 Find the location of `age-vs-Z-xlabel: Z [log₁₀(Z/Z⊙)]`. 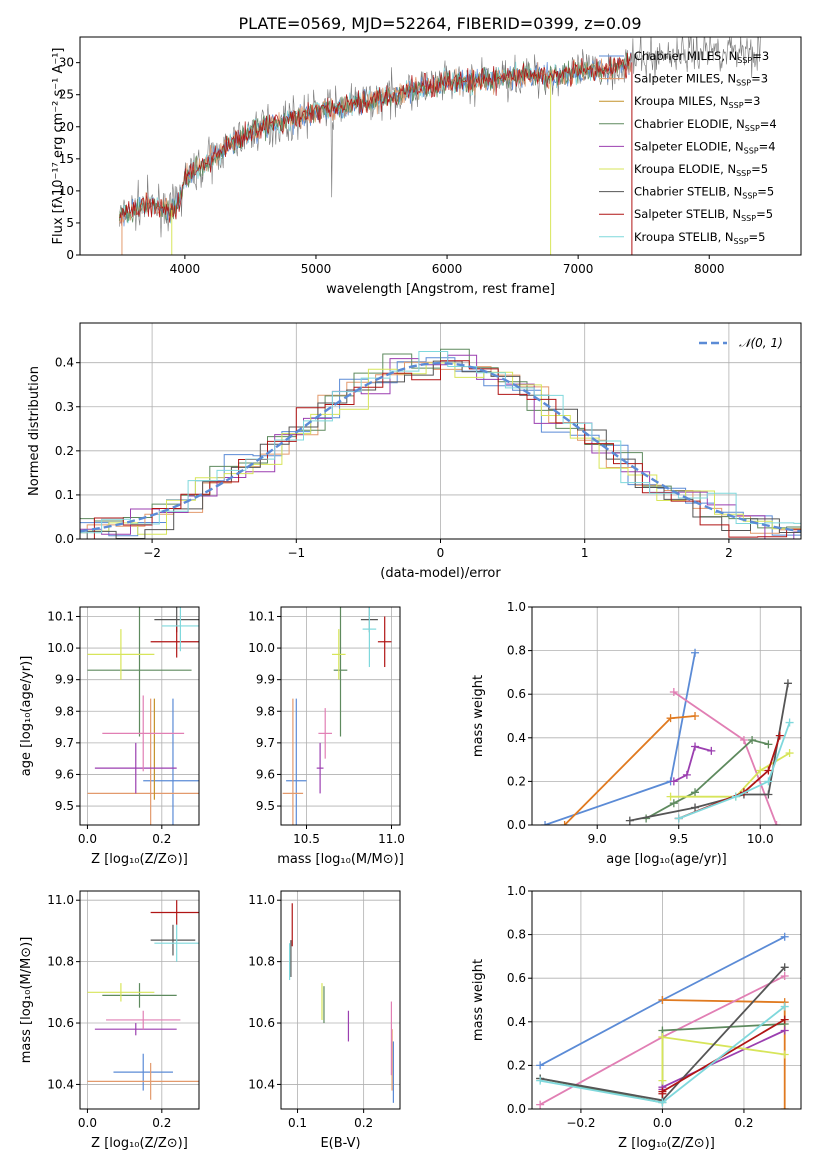

age-vs-Z-xlabel: Z [log₁₀(Z/Z⊙)] is located at coordinates (139, 859).